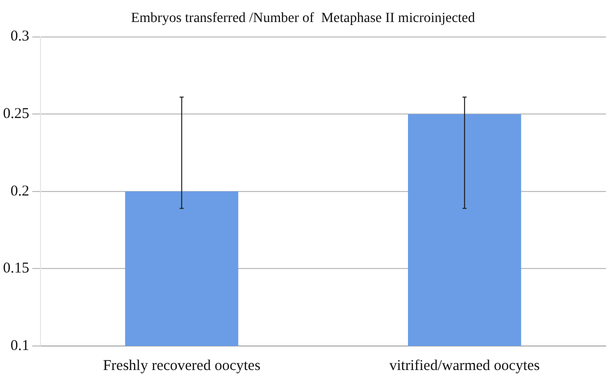 Image resolution: width=610 pixels, height=388 pixels. Describe the element at coordinates (20, 36) in the screenshot. I see `y-tick-label: 0.3` at that location.